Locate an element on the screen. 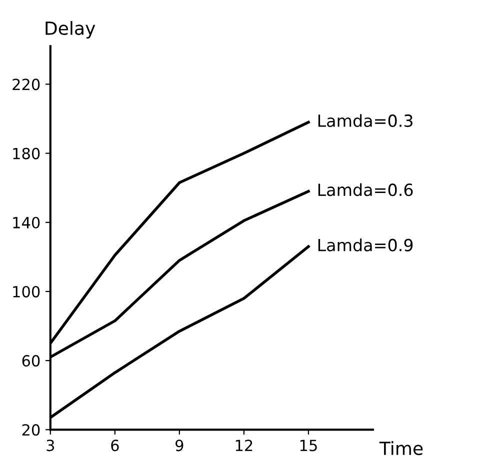 This screenshot has height=462, width=504. series-label: Lamda=0.9 is located at coordinates (365, 245).